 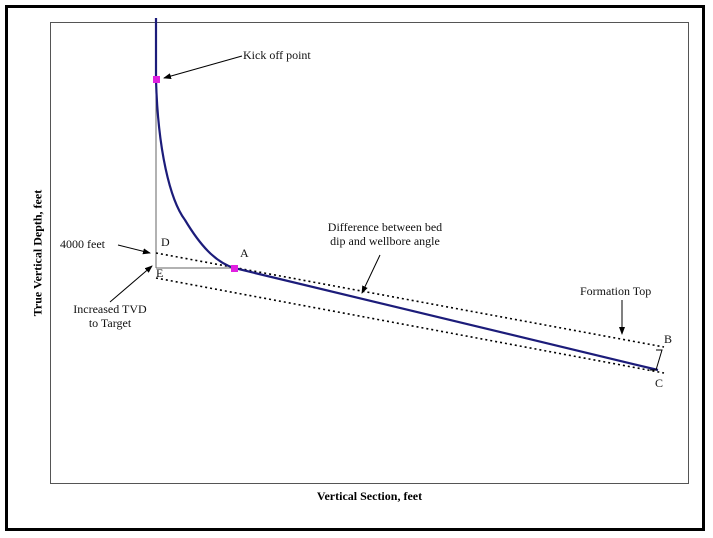 I want to click on bc-bracket, so click(x=656, y=360).